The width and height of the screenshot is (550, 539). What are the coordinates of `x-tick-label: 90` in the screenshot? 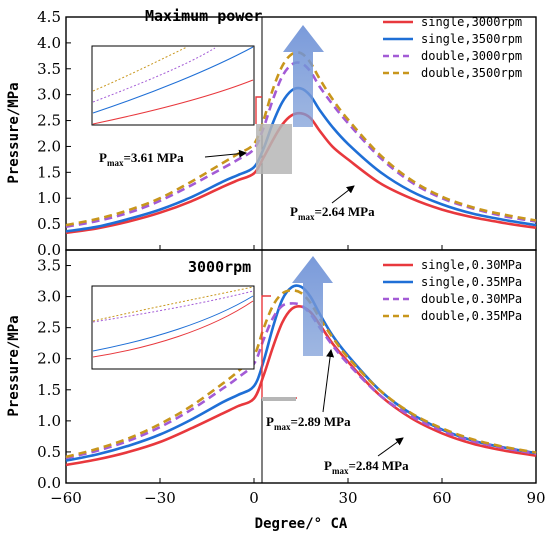 It's located at (535, 498).